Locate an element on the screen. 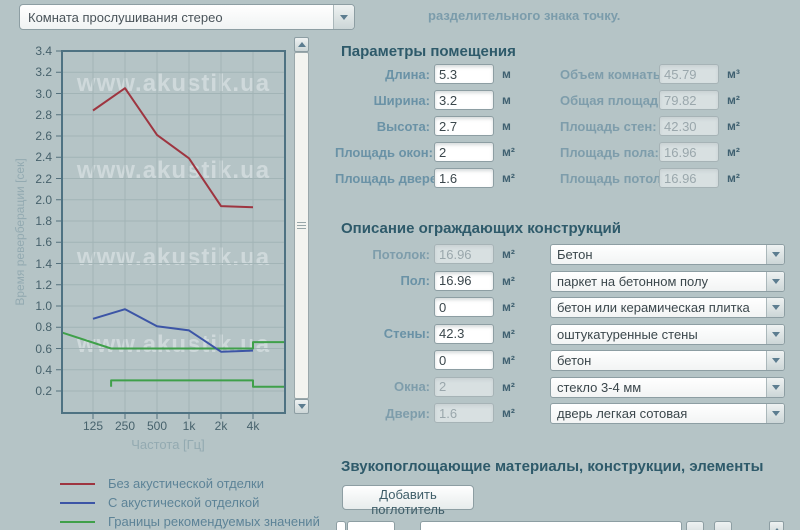  material-select-value: Бетон is located at coordinates (575, 254).